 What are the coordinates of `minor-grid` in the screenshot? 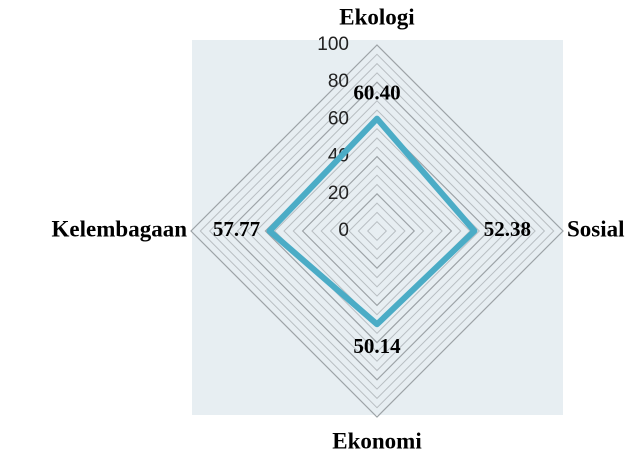 It's located at (377, 231).